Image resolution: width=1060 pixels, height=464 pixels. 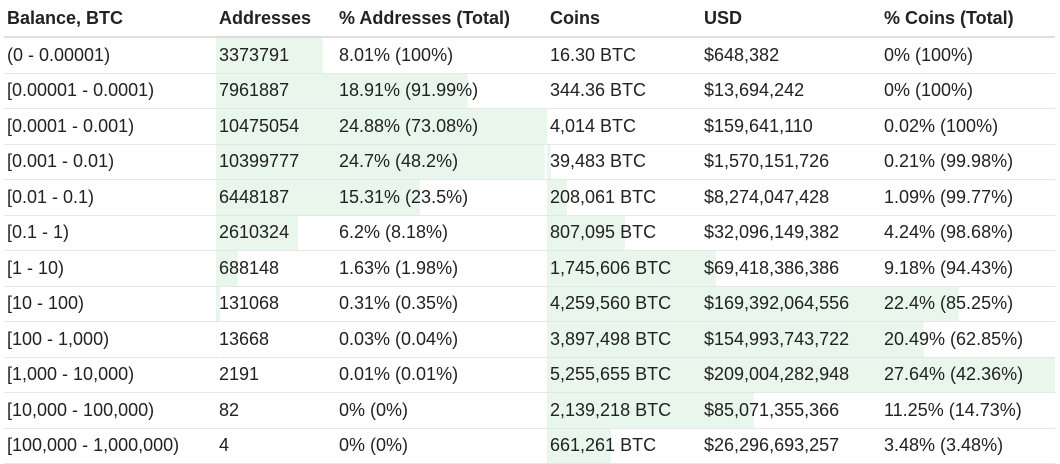 What do you see at coordinates (624, 55) in the screenshot?
I see `cell-coins: 16.30 BTC` at bounding box center [624, 55].